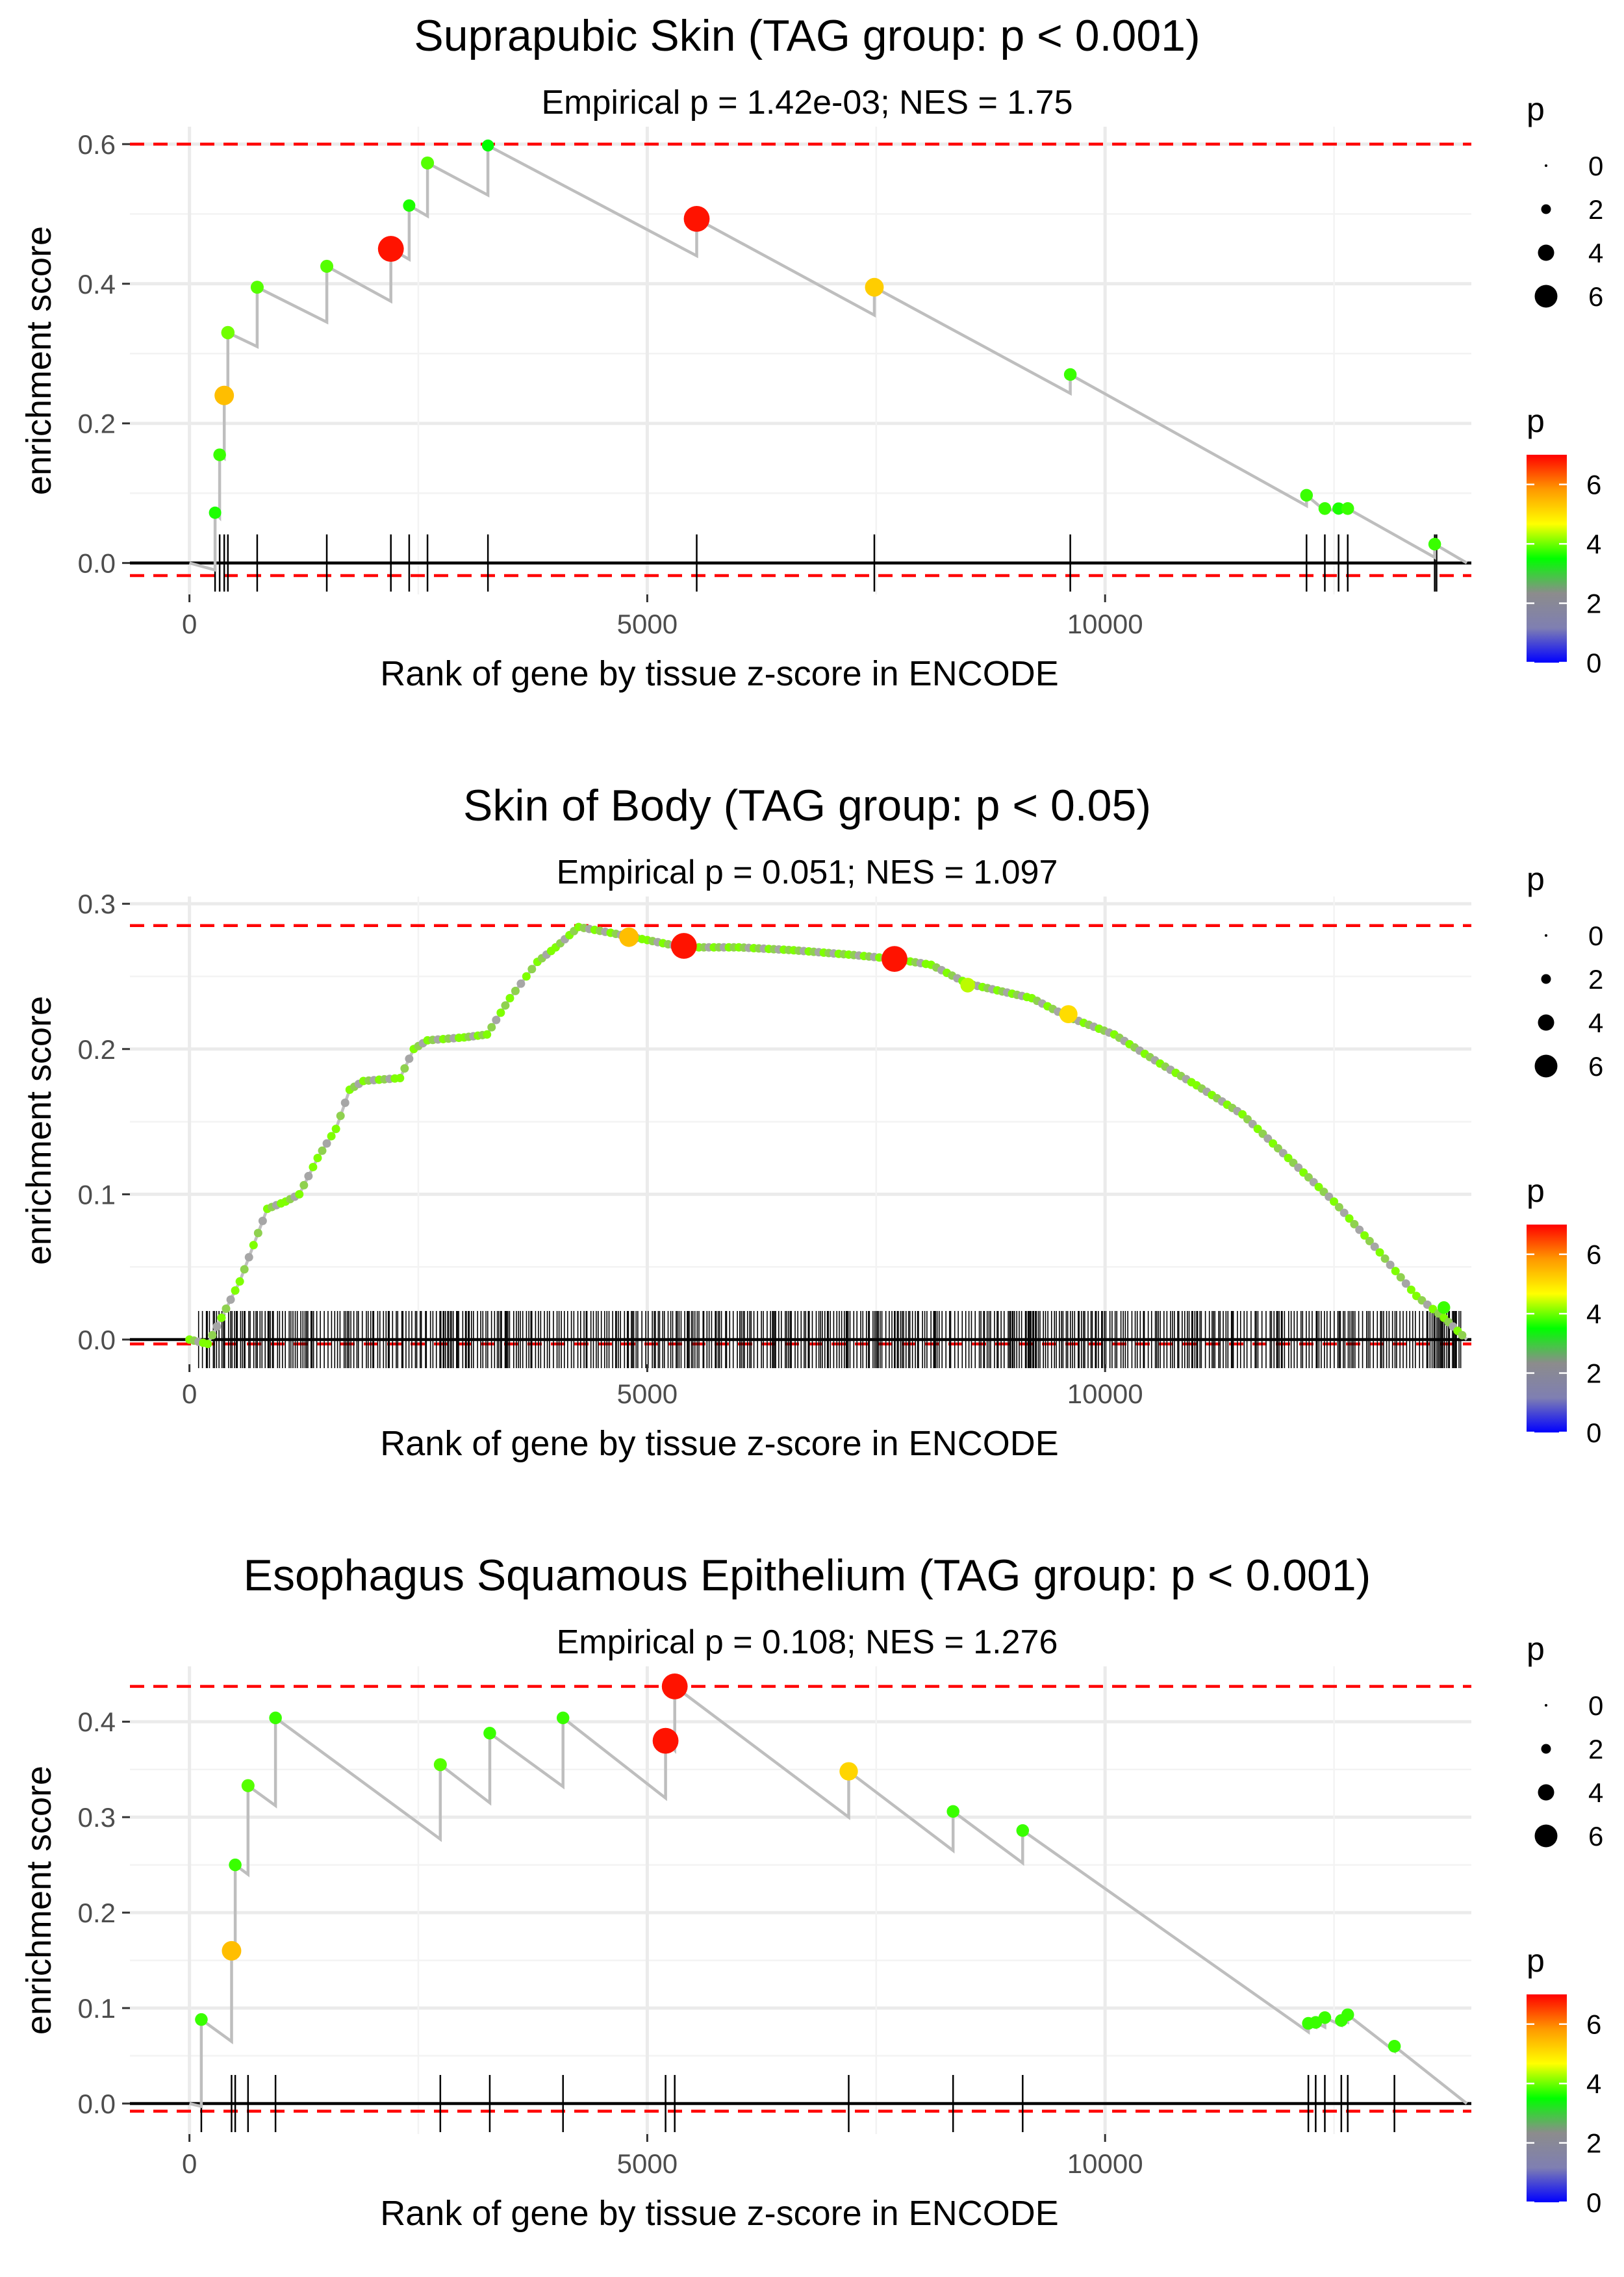  What do you see at coordinates (189, 624) in the screenshot?
I see `x-tick-label: 0` at bounding box center [189, 624].